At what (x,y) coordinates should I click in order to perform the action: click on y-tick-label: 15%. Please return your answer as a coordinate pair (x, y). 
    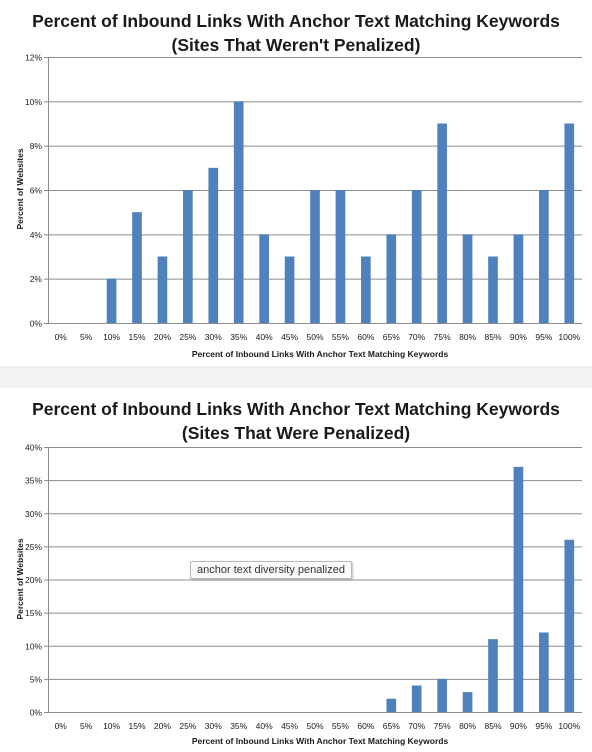
    Looking at the image, I should click on (33, 613).